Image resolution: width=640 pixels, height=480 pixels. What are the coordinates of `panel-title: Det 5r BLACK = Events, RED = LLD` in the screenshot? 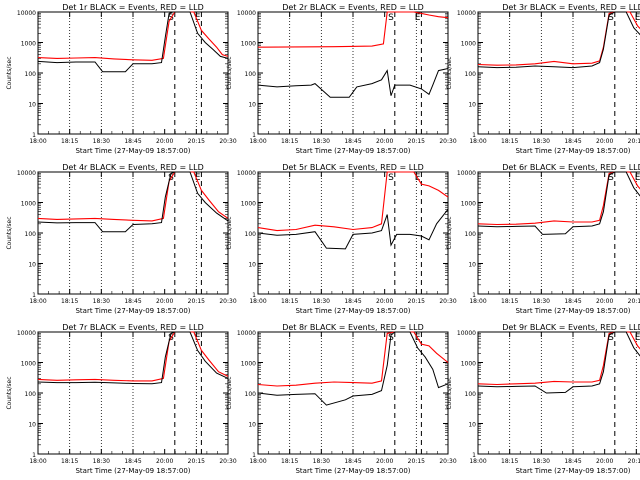 It's located at (353, 167).